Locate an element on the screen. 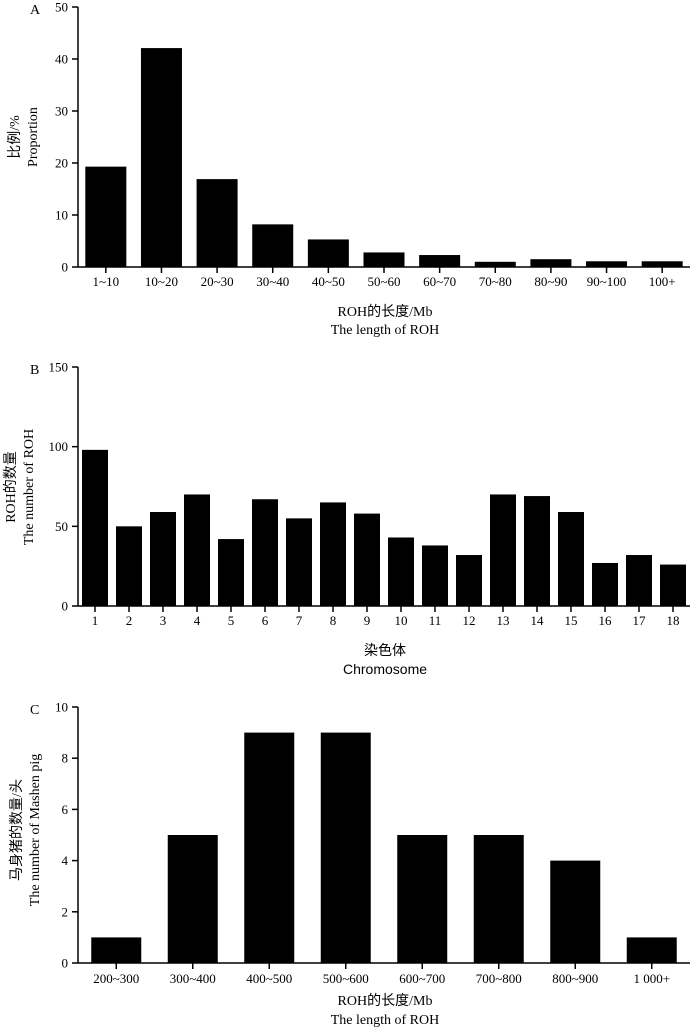 This screenshot has height=1032, width=700. y-tick-label: 2 is located at coordinates (65, 911).